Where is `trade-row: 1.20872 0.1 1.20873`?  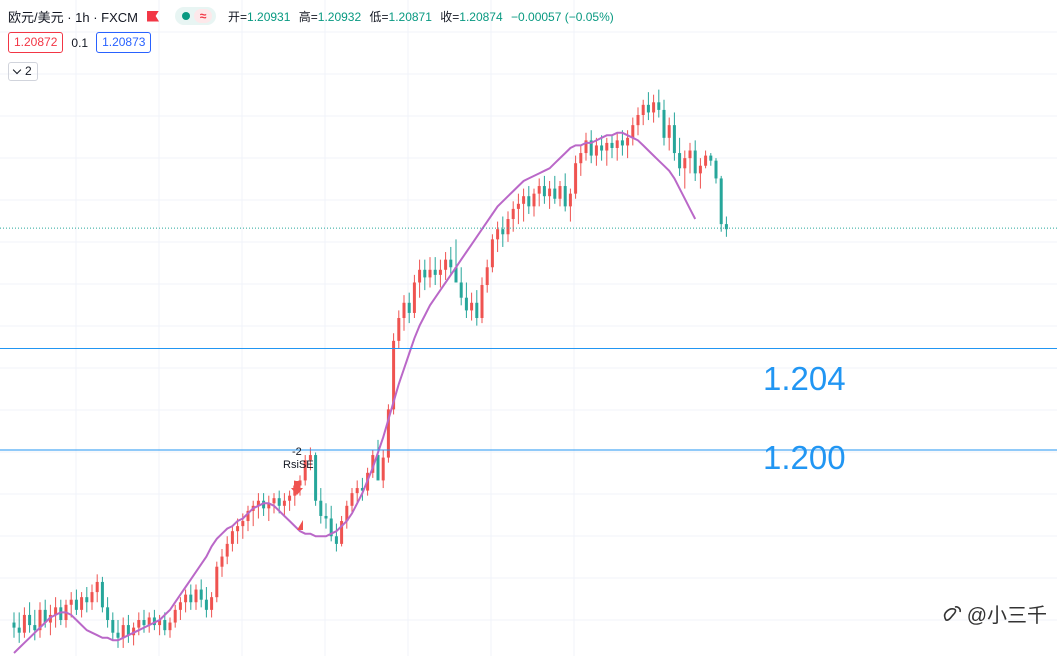 trade-row: 1.20872 0.1 1.20873 is located at coordinates (80, 42).